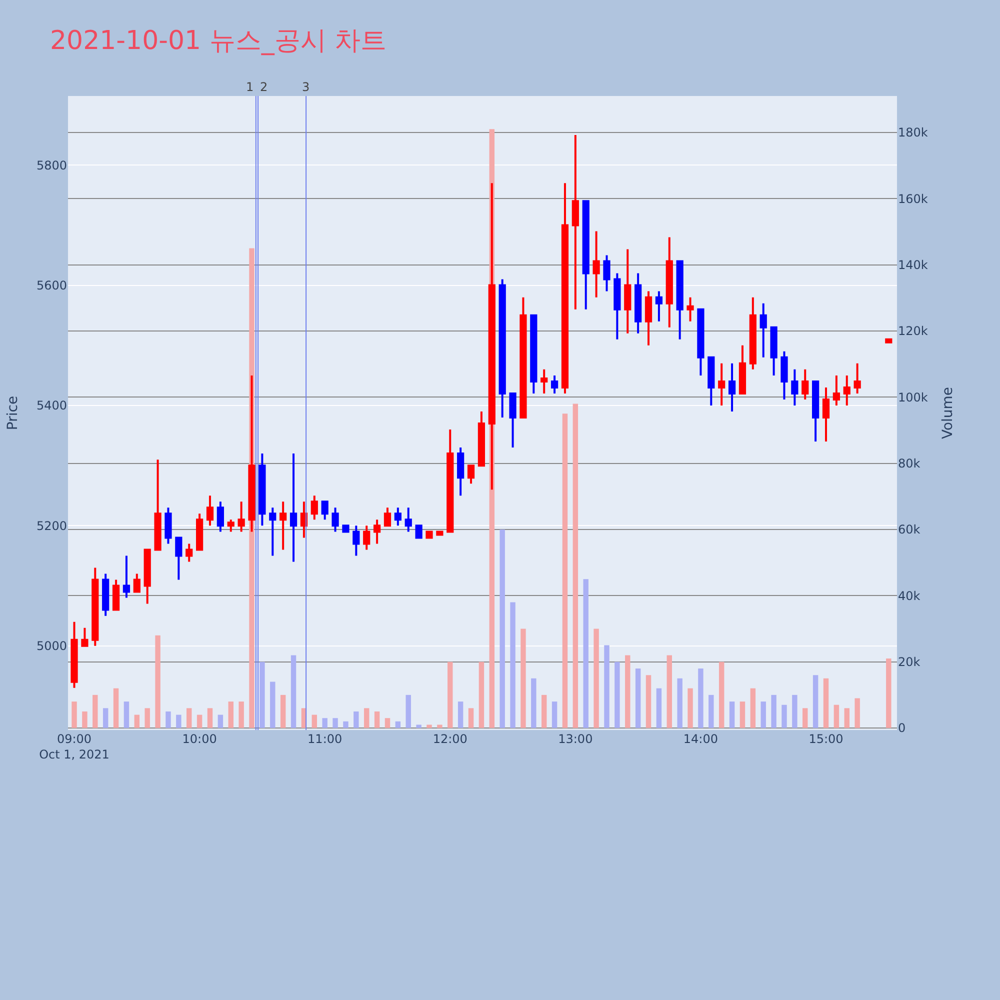 The height and width of the screenshot is (1000, 1000). What do you see at coordinates (51, 285) in the screenshot?
I see `y-tick-label: 5600` at bounding box center [51, 285].